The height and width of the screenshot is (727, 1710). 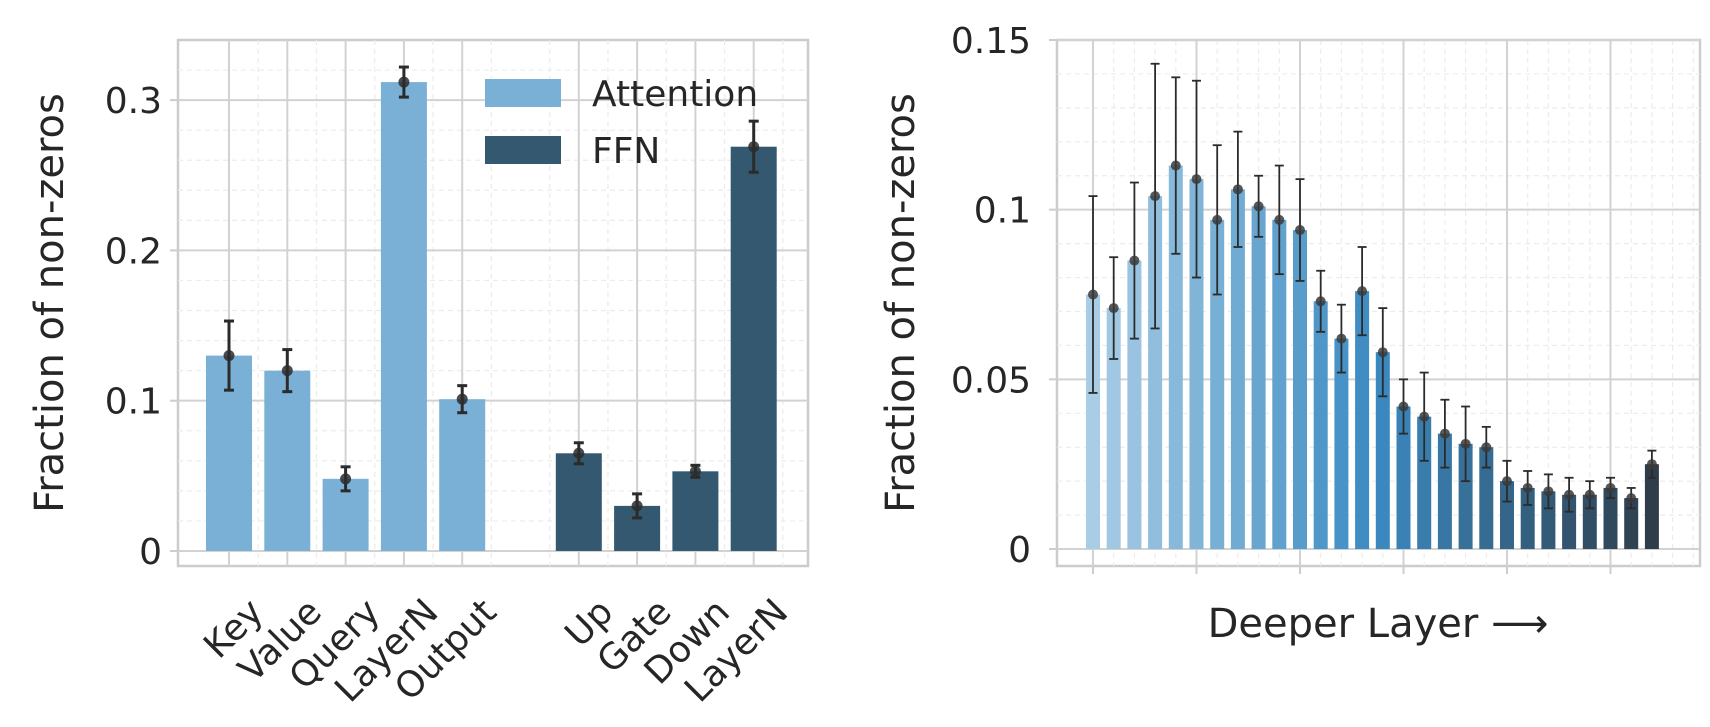 I want to click on right-ytick-label: 0.1, so click(x=1002, y=211).